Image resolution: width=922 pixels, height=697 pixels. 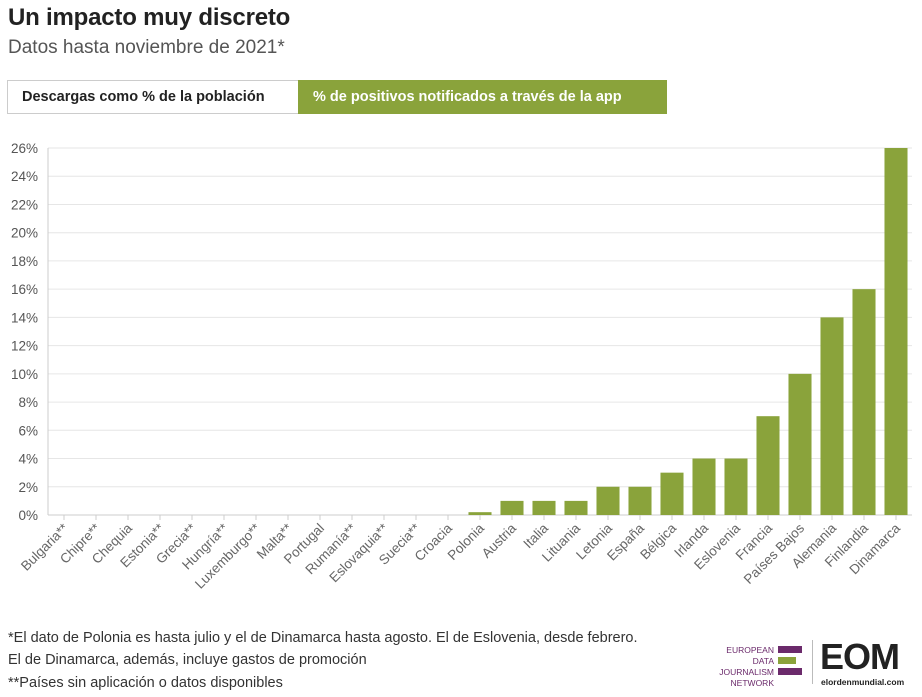 I want to click on edjnet-logo-text: EUROPEAN DATA JOURNALISM NETWORK, so click(x=746, y=666).